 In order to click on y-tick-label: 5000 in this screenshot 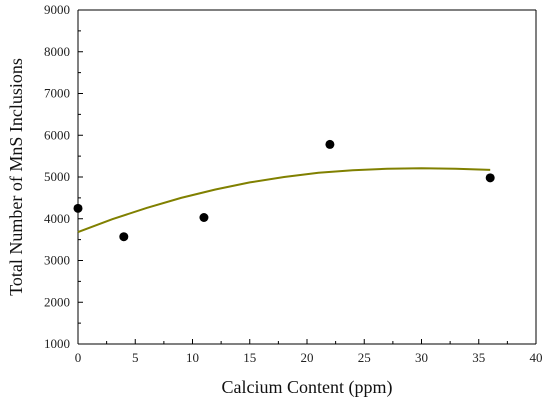, I will do `click(57, 176)`.